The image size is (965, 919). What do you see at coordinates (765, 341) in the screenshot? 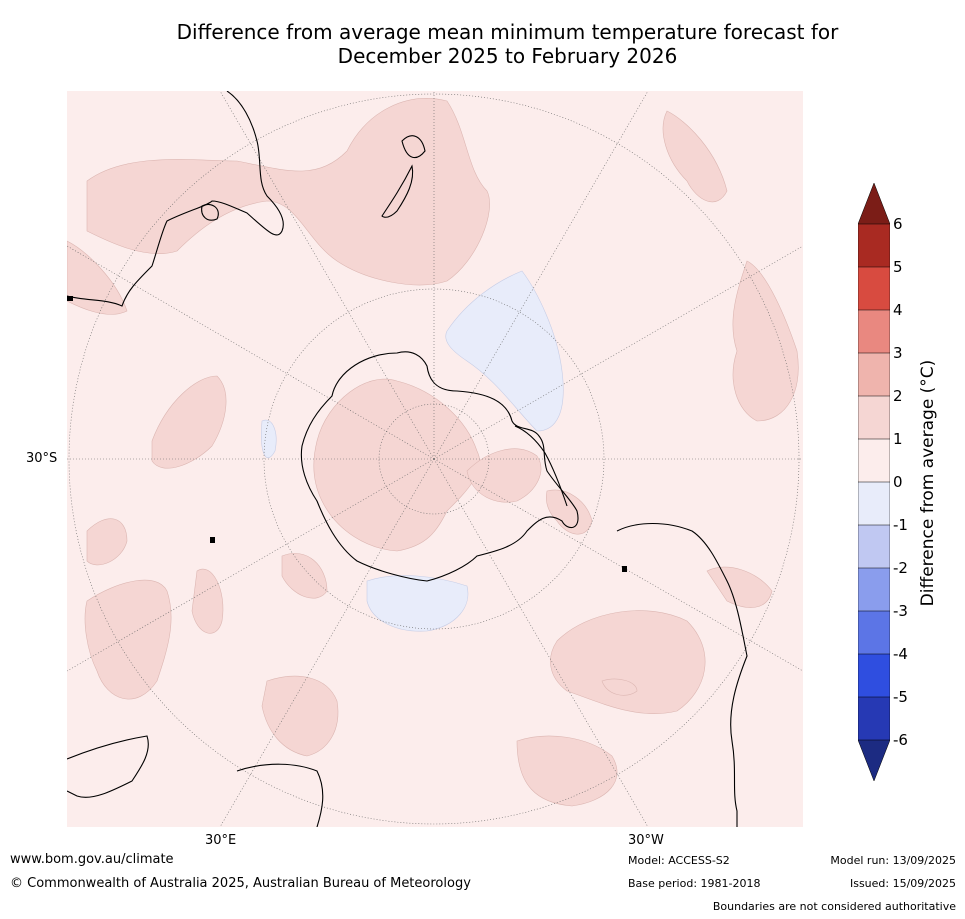
I see `anomaly-atlantic-east` at bounding box center [765, 341].